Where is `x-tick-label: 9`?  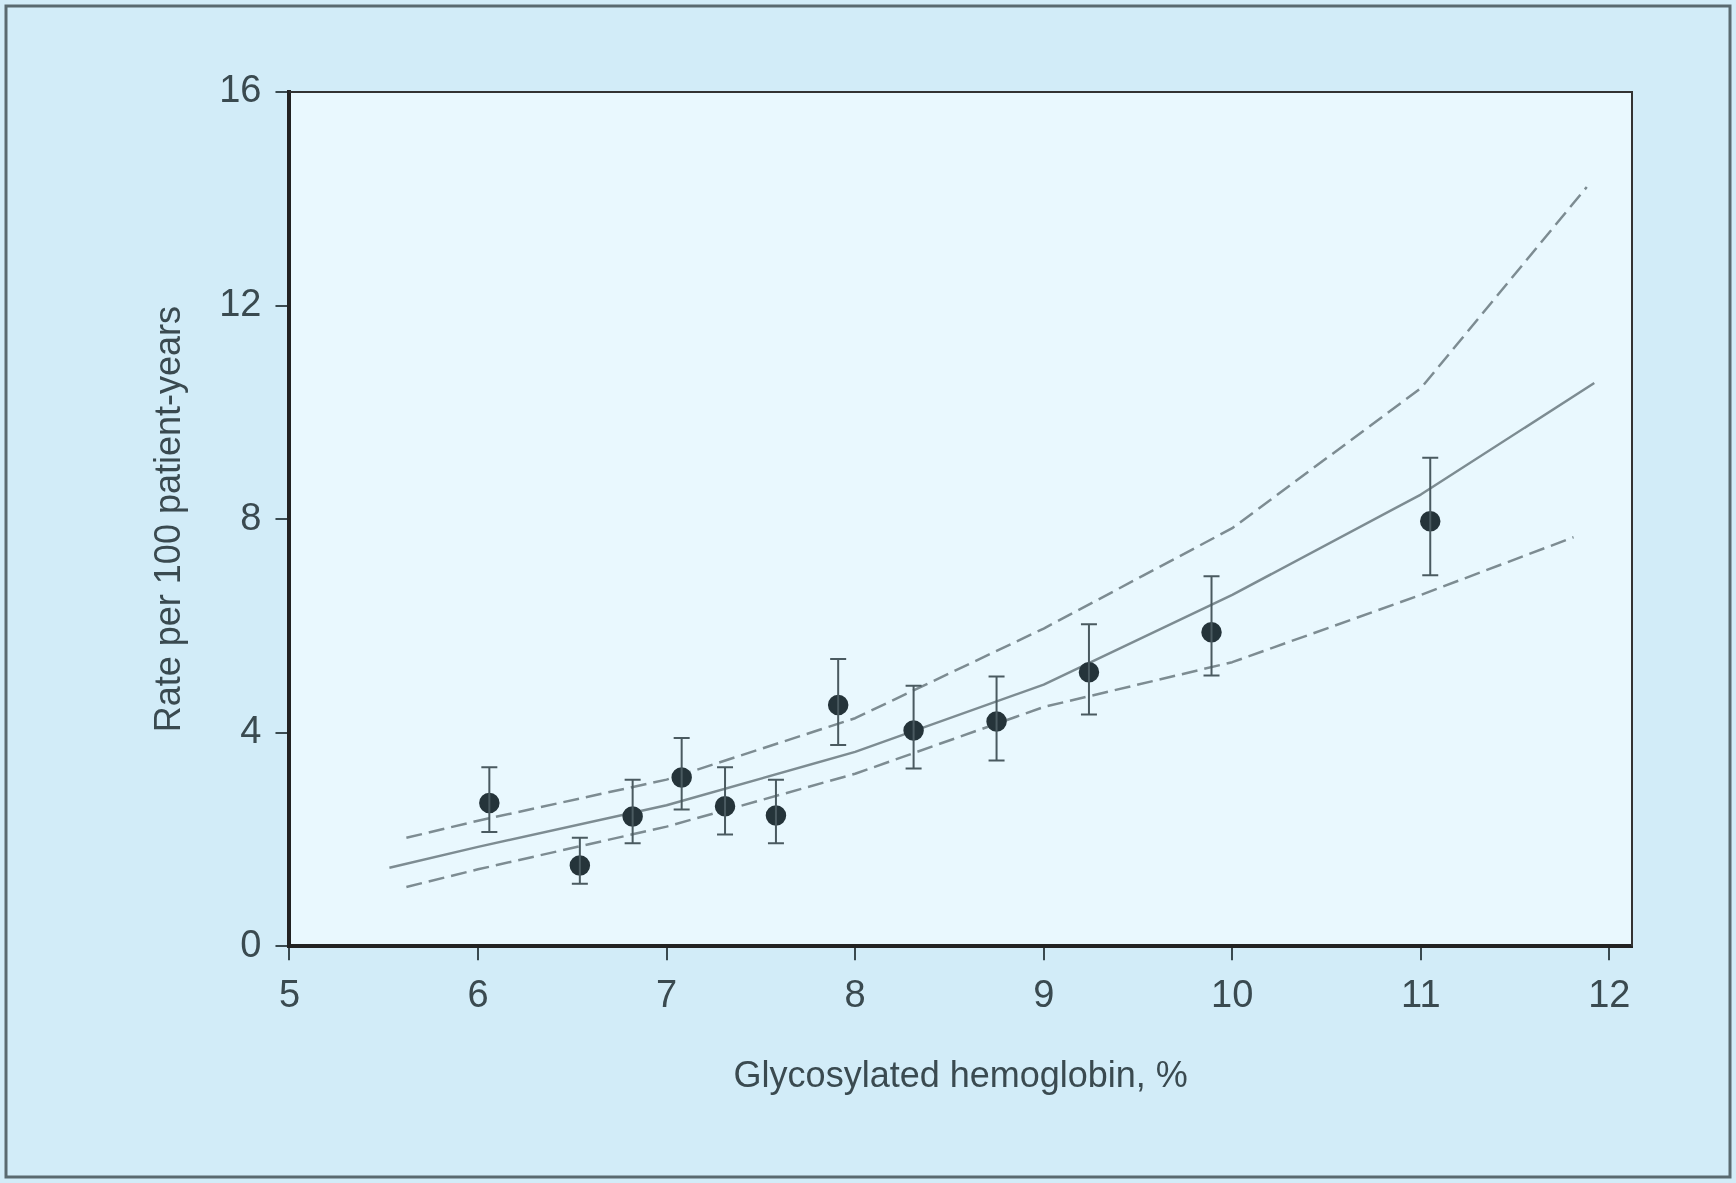 x-tick-label: 9 is located at coordinates (1044, 994).